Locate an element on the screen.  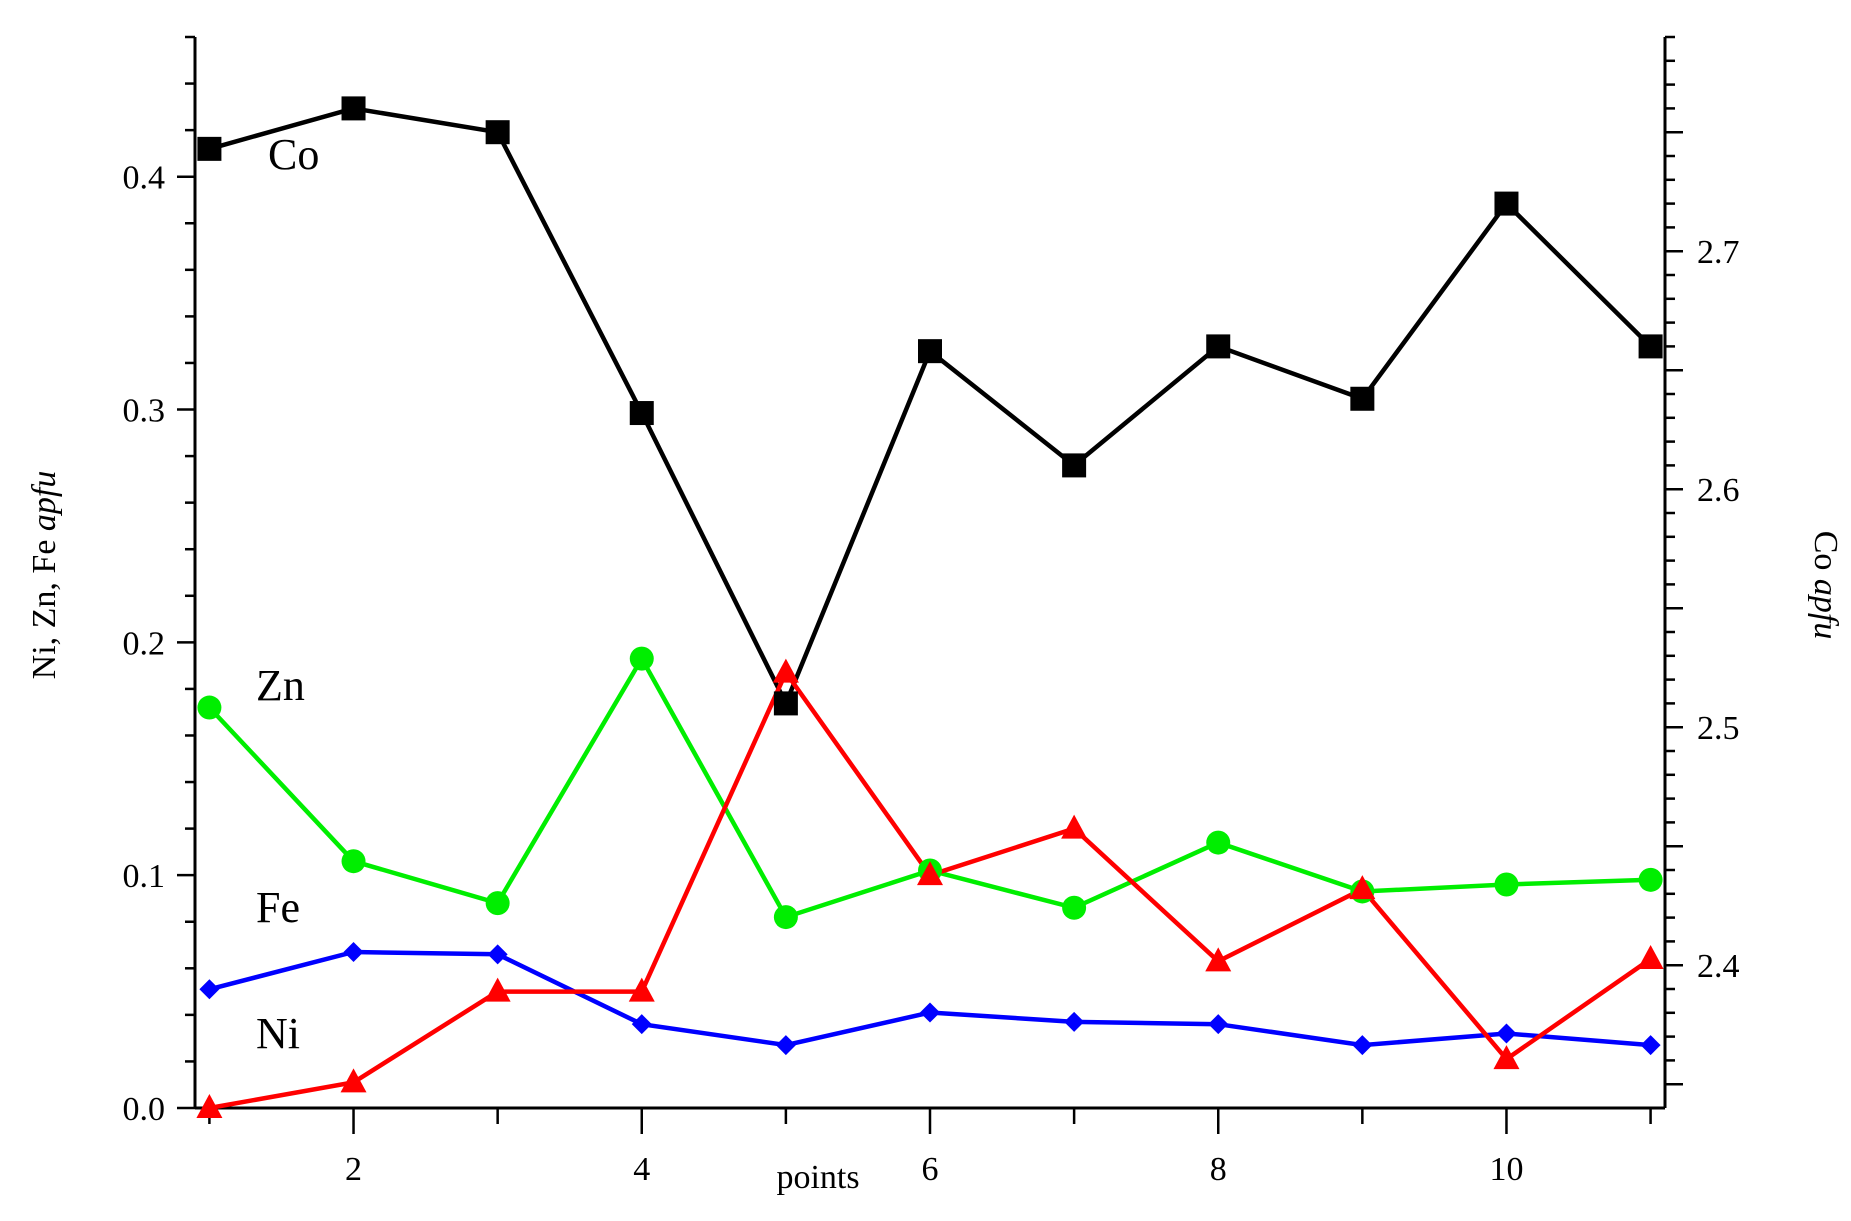
x-tick-label: 2 is located at coordinates (353, 1169).